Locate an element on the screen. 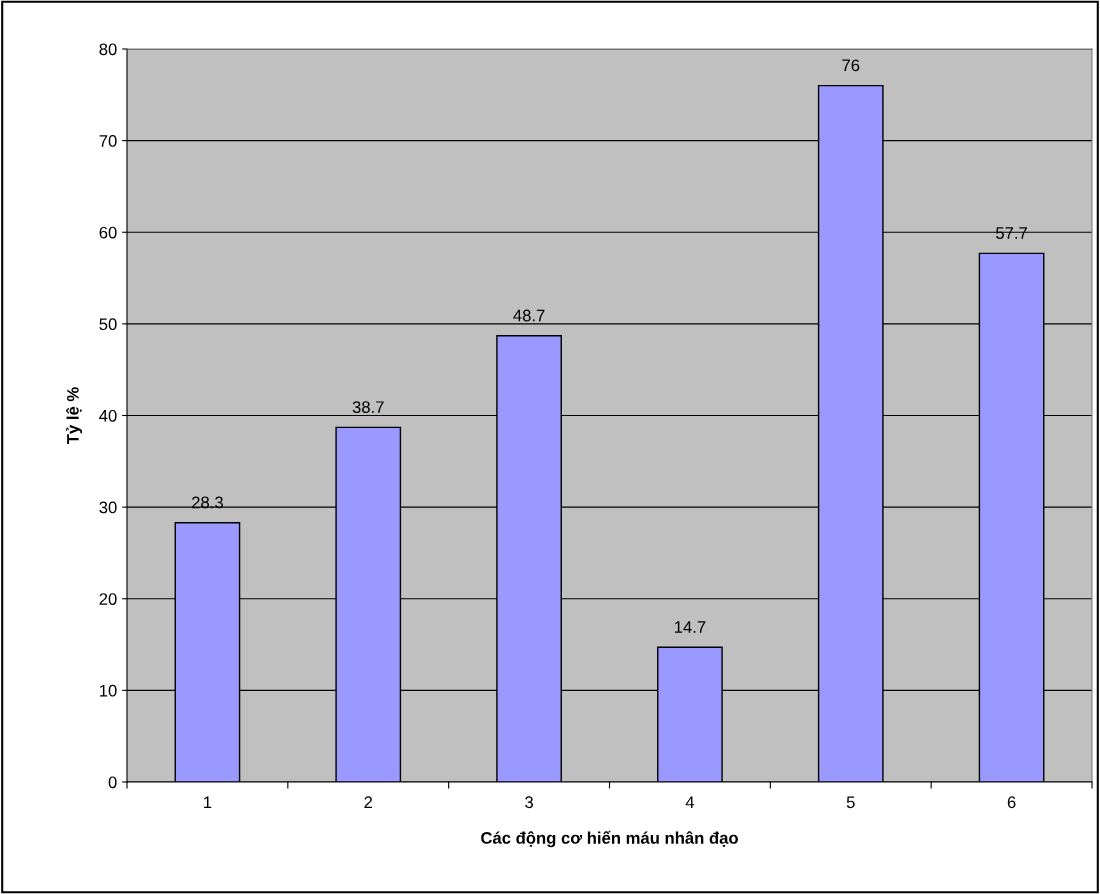 The image size is (1100, 894). x-tick-label: 1 is located at coordinates (208, 802).